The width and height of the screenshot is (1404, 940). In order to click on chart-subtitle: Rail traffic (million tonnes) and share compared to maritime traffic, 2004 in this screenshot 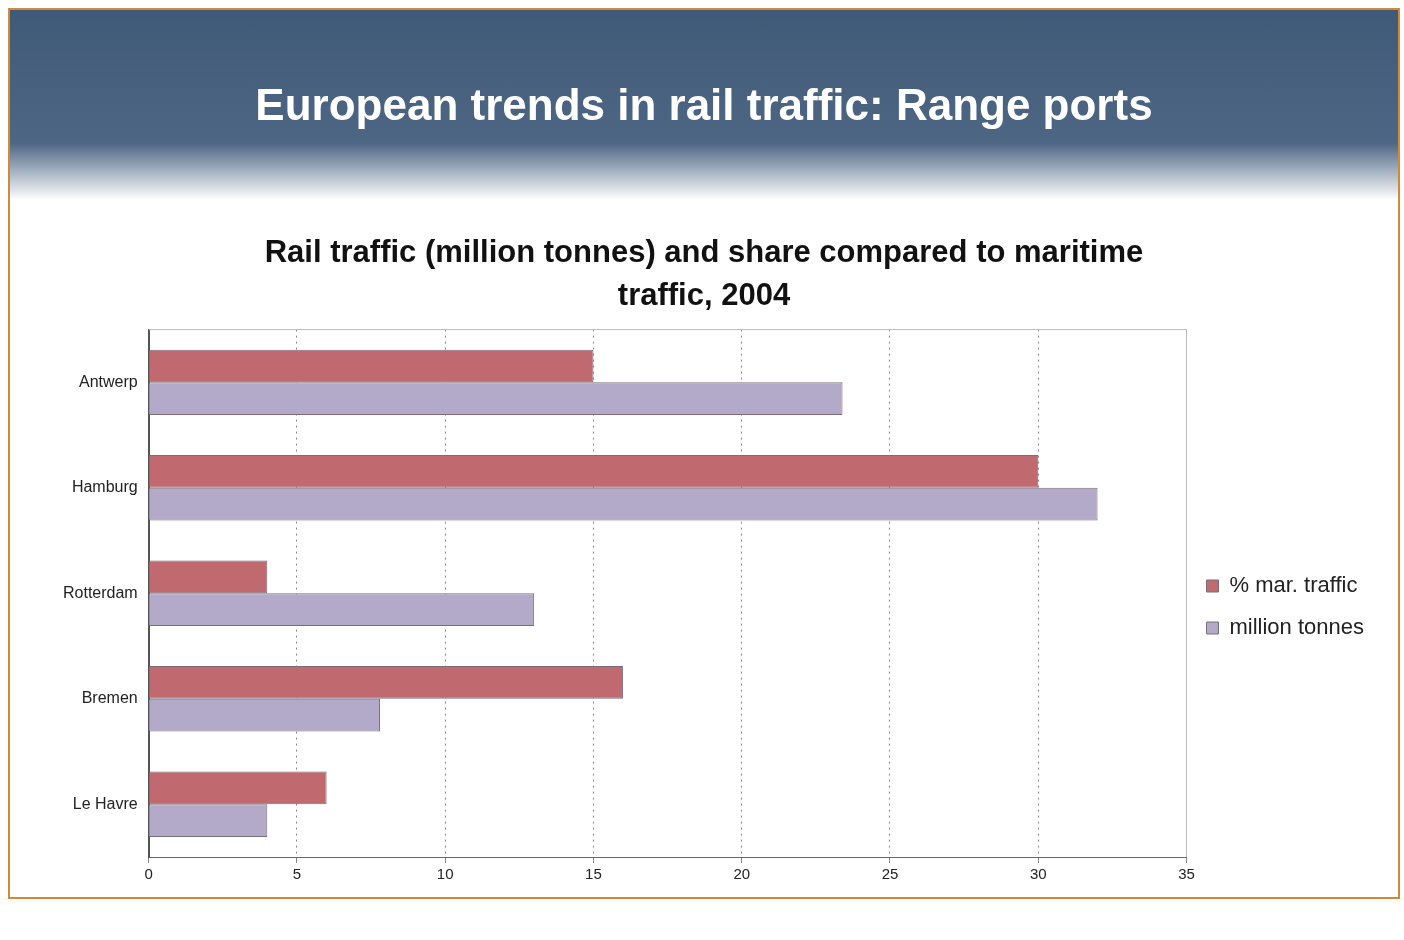, I will do `click(704, 274)`.